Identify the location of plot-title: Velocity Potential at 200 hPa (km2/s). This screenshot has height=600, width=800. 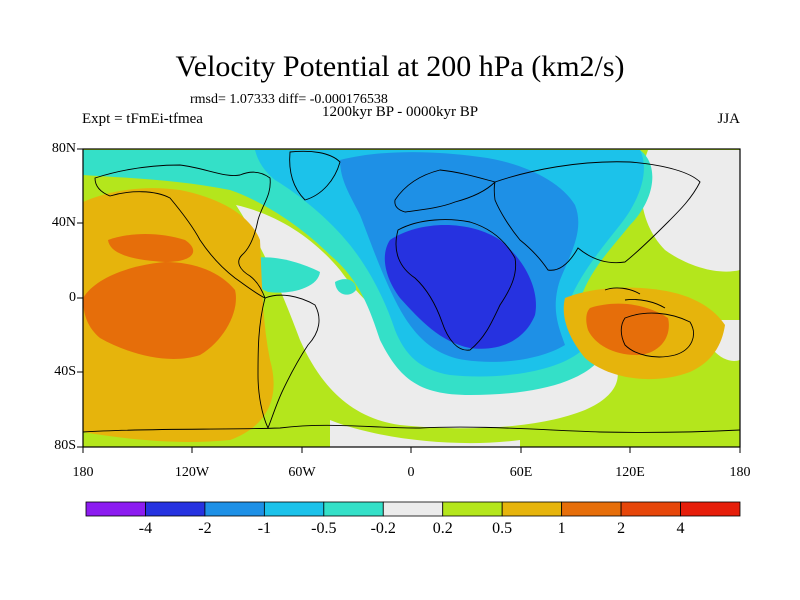
(400, 66).